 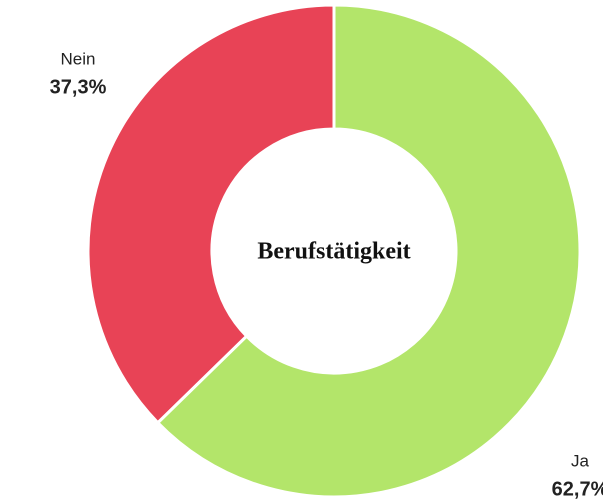 I want to click on chart-title: Berufstätigkeit, so click(x=333, y=252).